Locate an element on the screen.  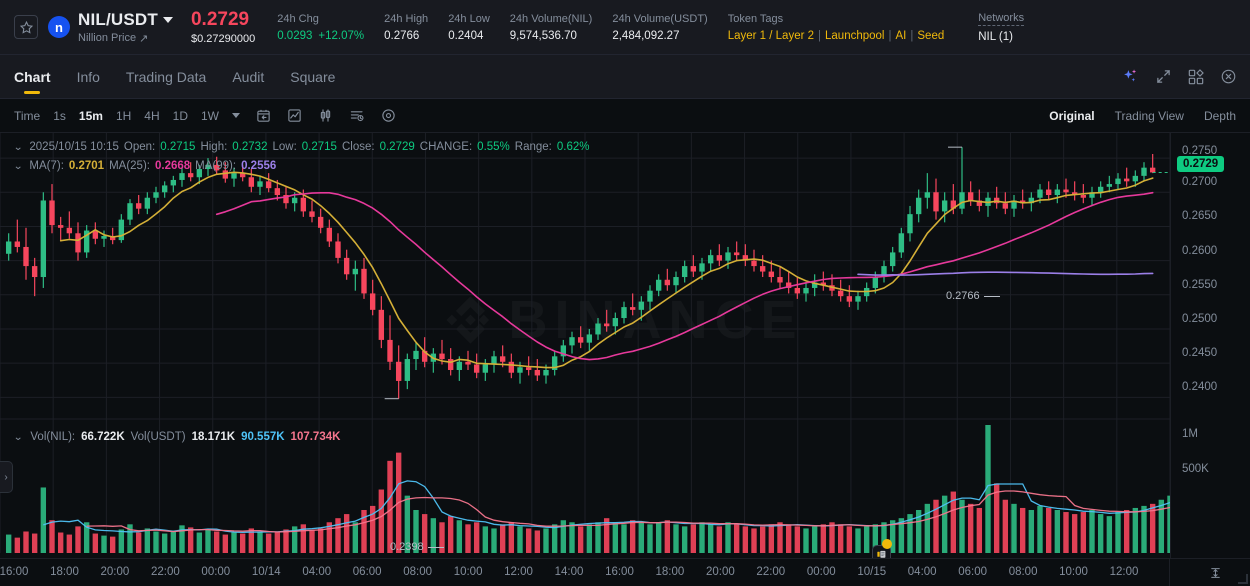
price-tick: 0.2700 is located at coordinates (1200, 182).